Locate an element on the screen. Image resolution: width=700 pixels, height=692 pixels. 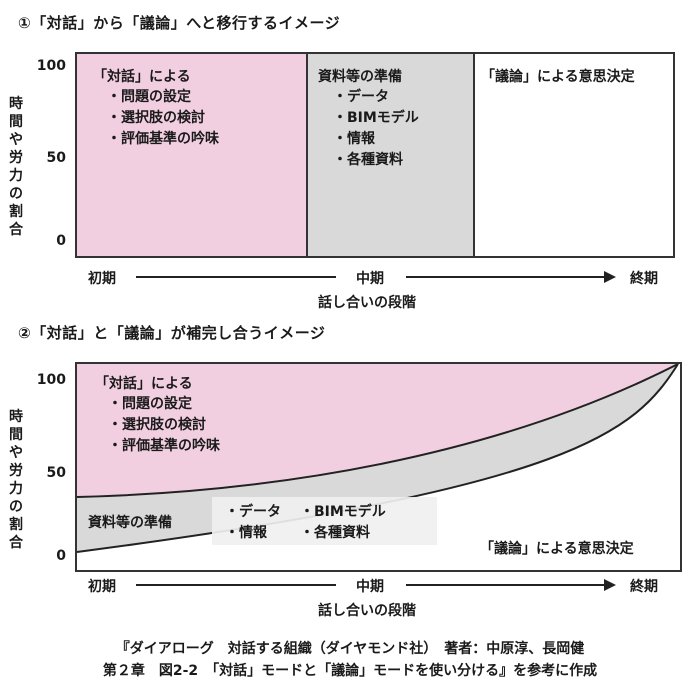
d2-axis-line-right is located at coordinates (506, 585).